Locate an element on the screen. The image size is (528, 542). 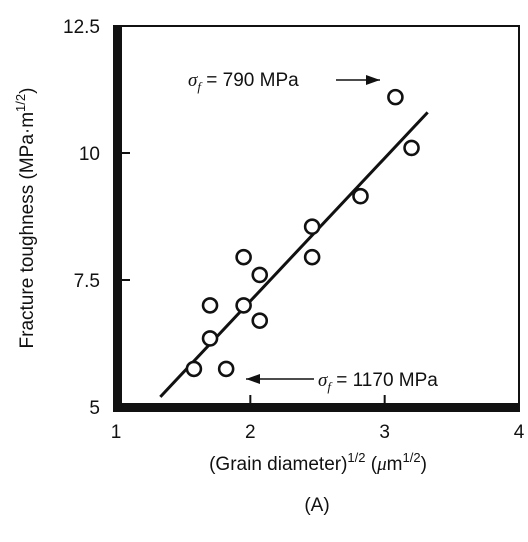
panel-label: (A) is located at coordinates (316, 505).